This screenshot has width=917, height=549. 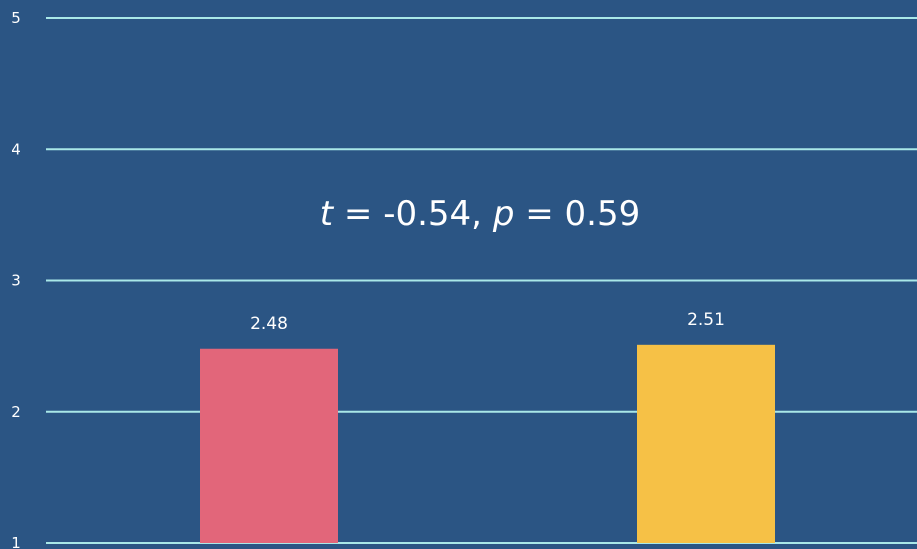 I want to click on data-label-2: 2.51, so click(x=706, y=320).